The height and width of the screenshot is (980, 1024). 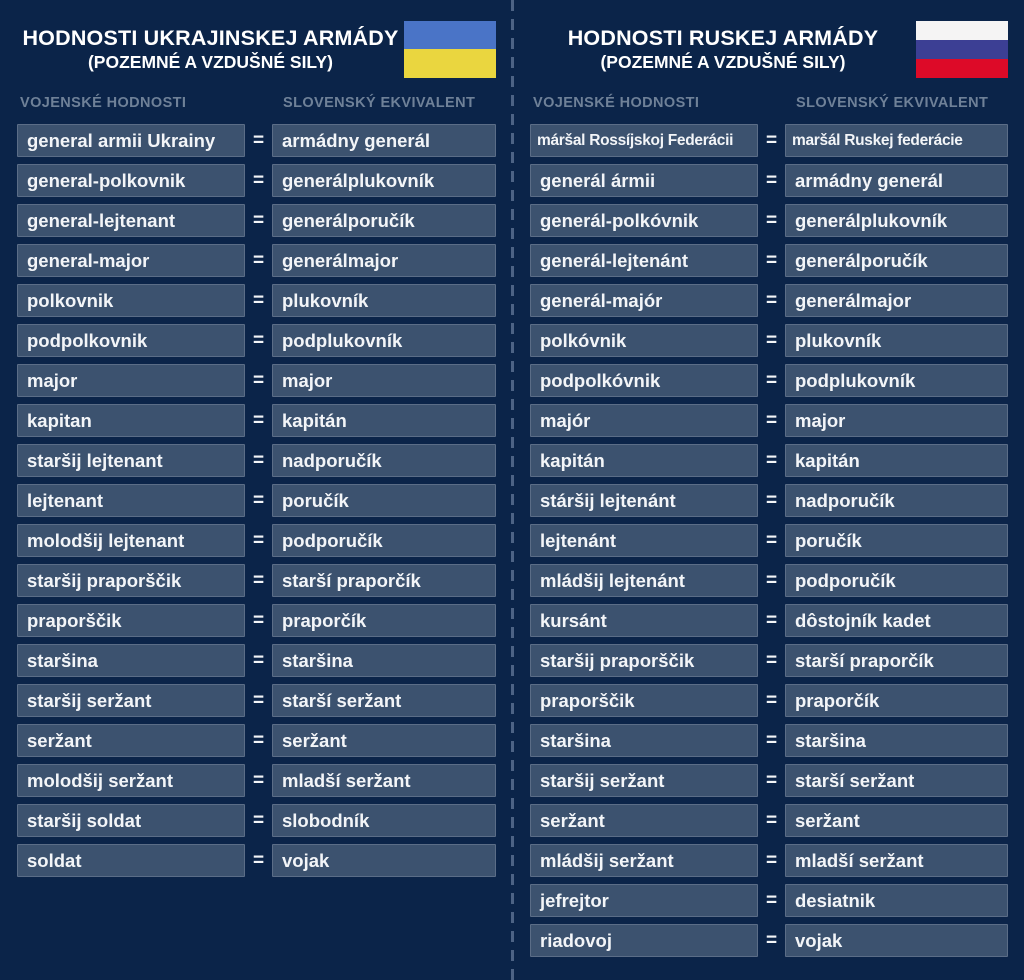 What do you see at coordinates (384, 860) in the screenshot?
I see `equivalent-cell: vojak` at bounding box center [384, 860].